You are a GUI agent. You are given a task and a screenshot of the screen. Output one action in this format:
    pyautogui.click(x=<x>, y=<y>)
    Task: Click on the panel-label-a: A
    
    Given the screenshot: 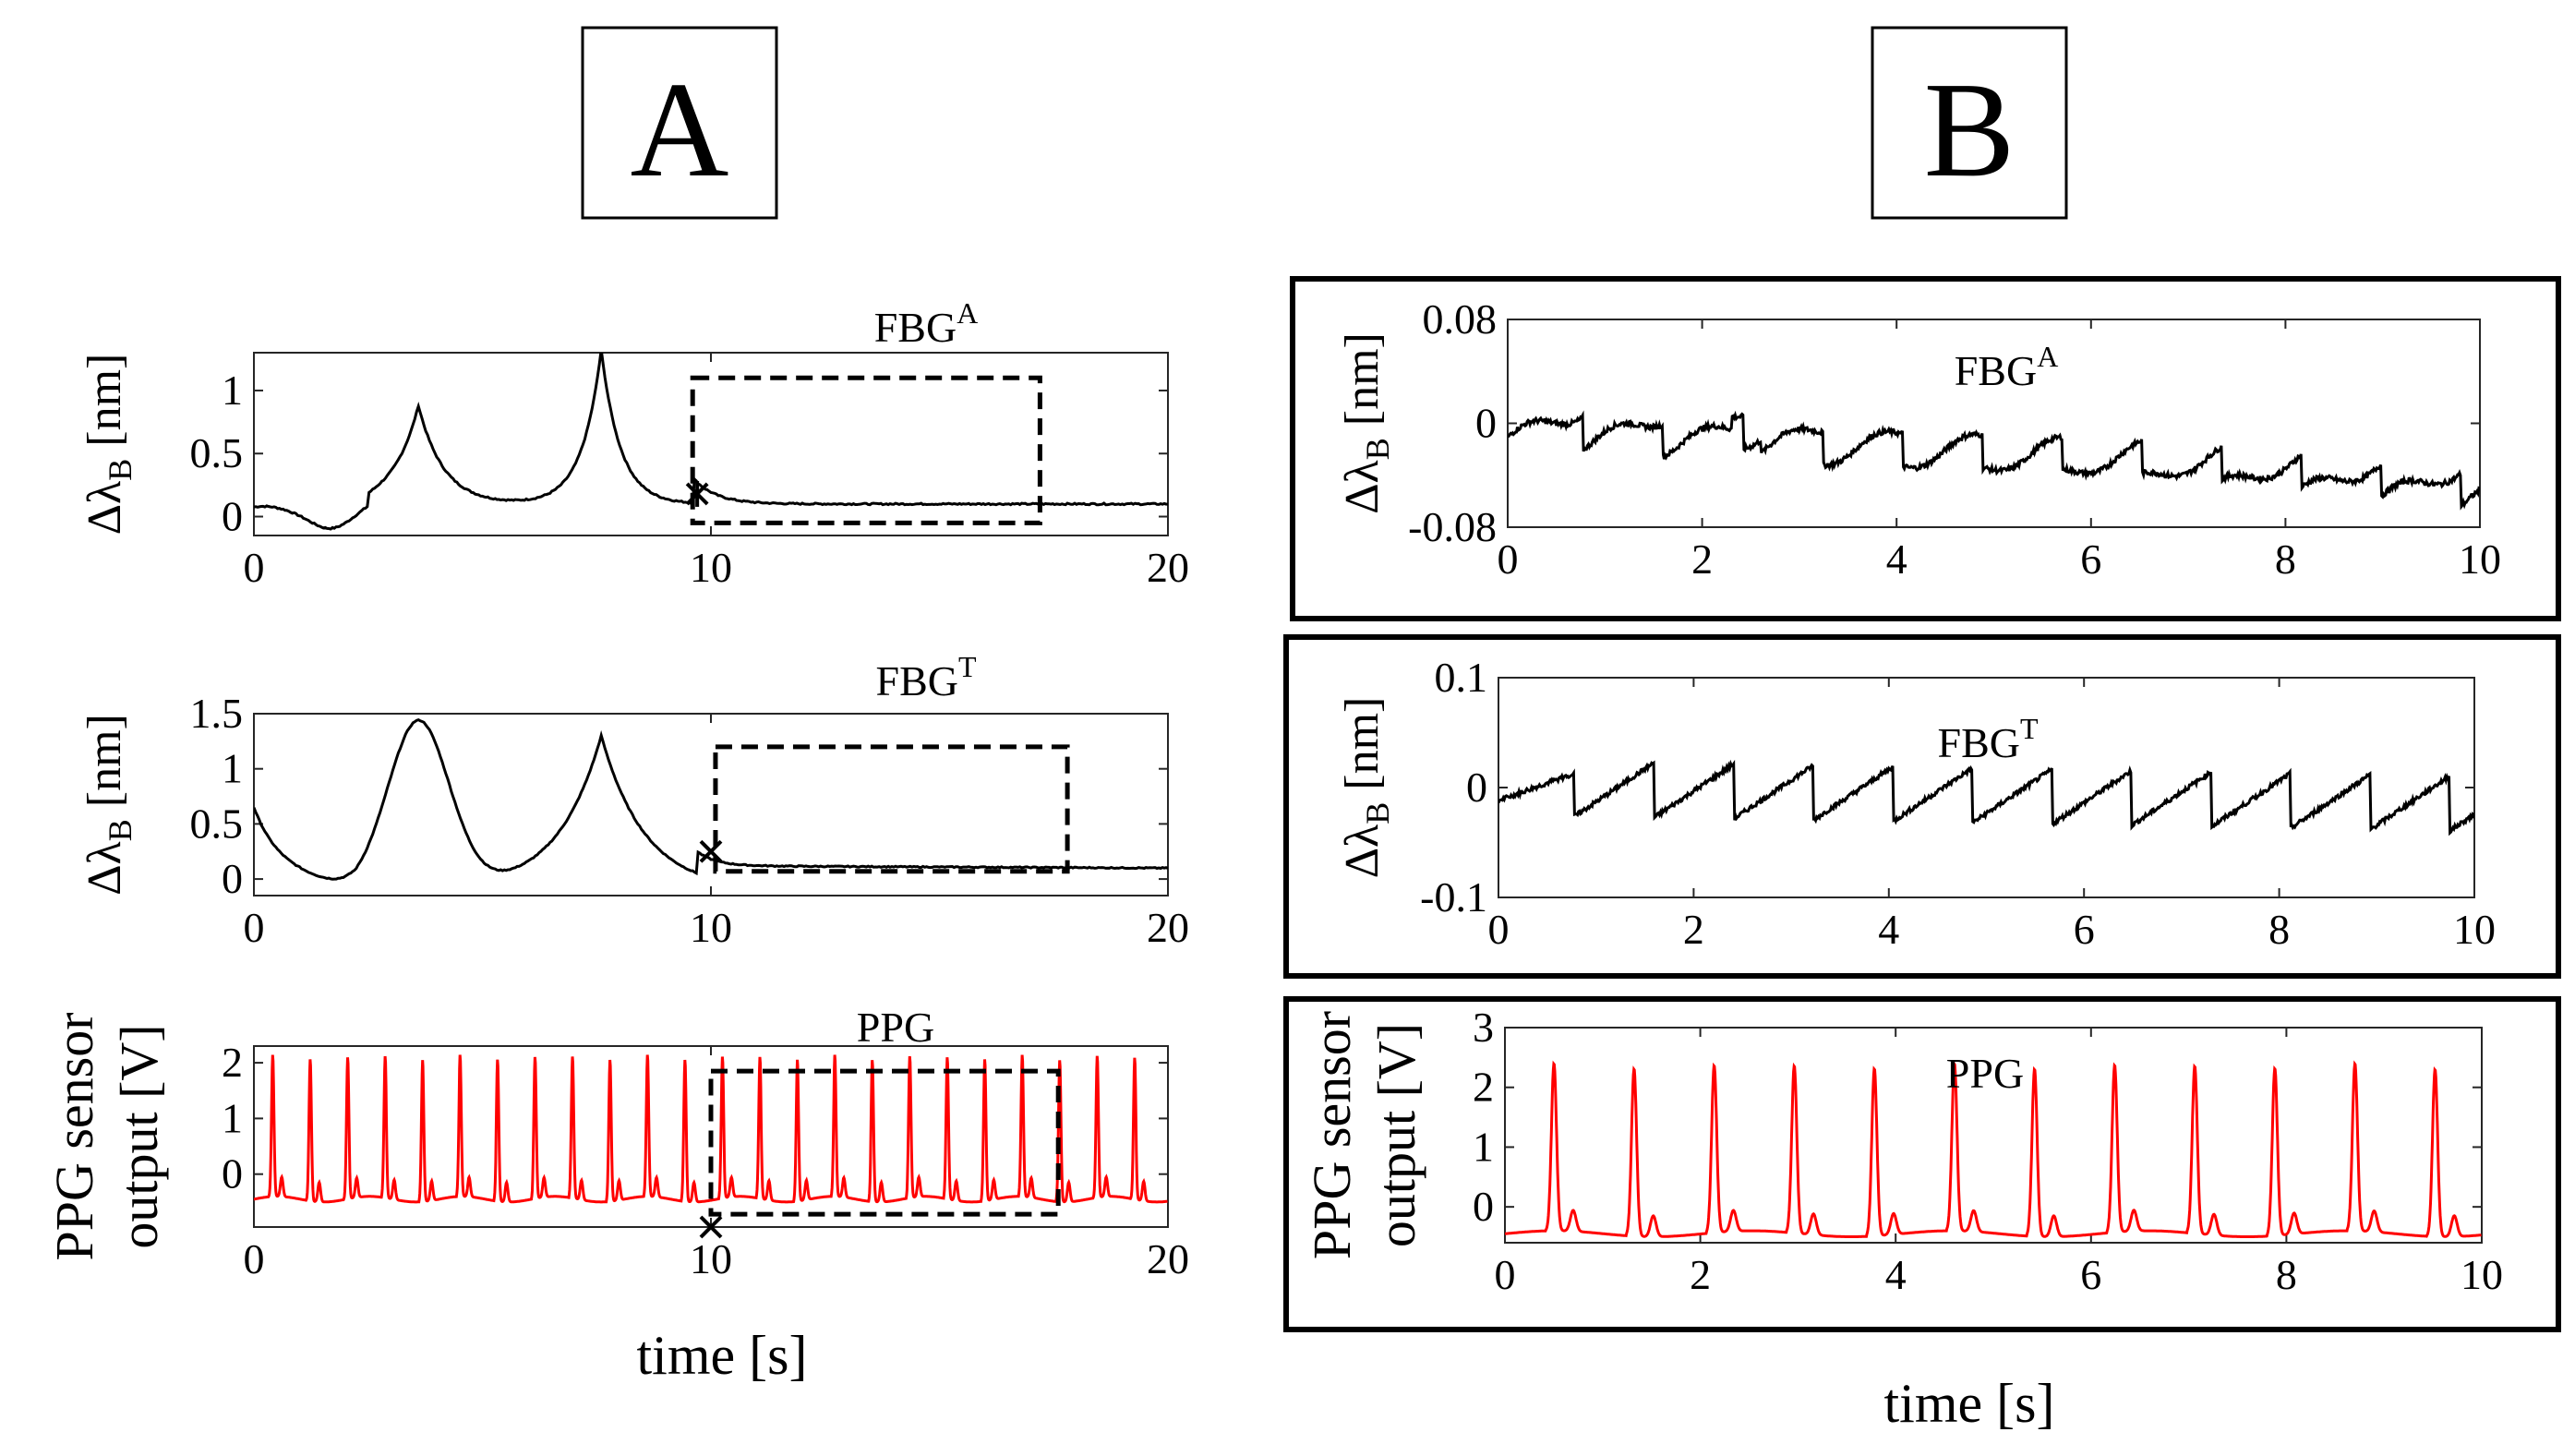 What is the action you would take?
    pyautogui.click(x=680, y=130)
    